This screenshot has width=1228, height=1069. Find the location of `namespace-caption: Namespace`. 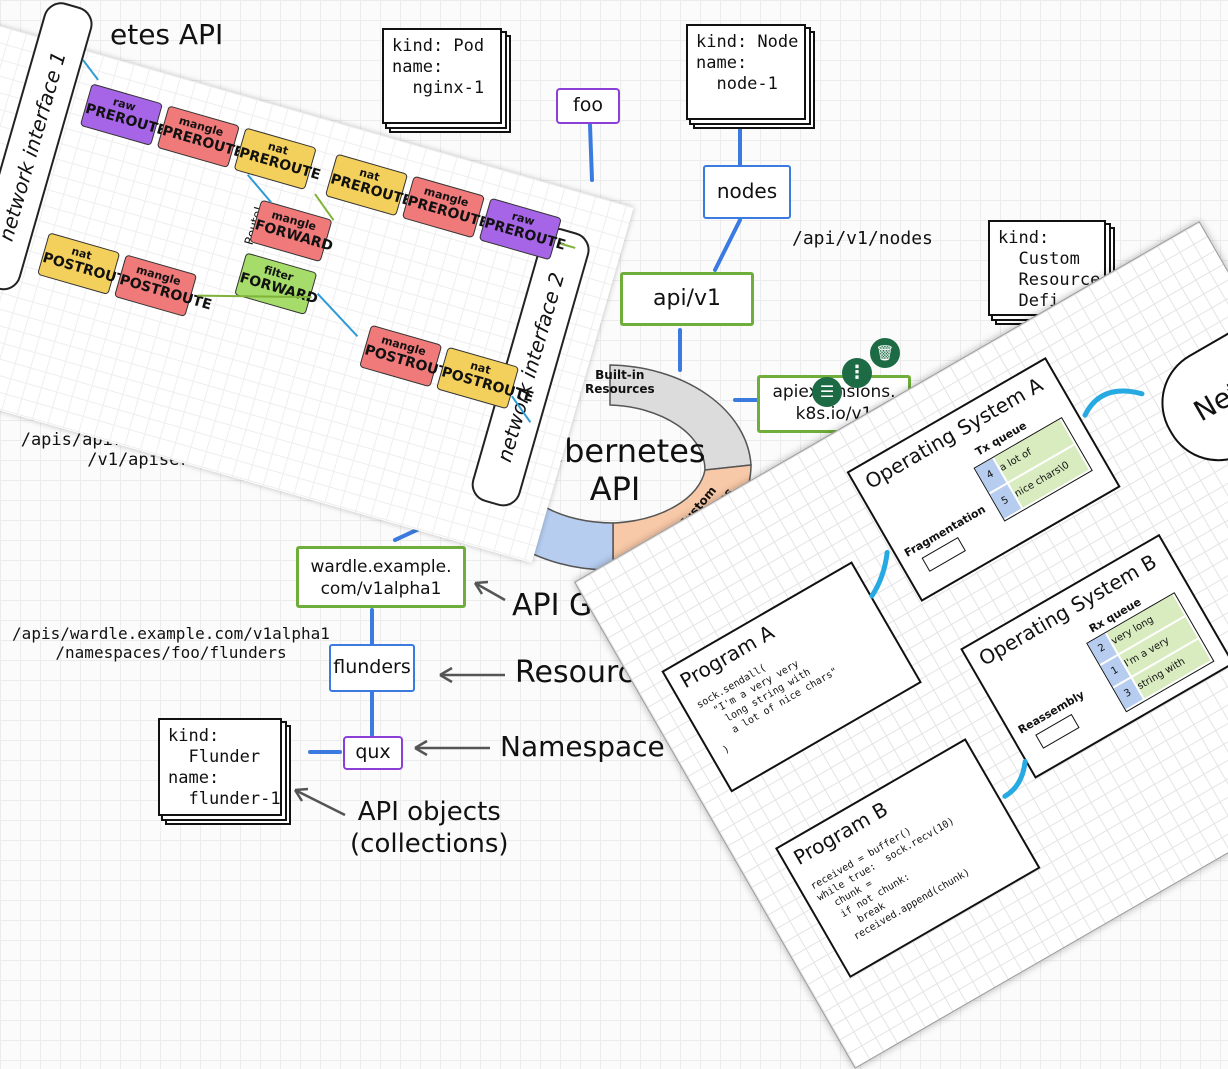

namespace-caption: Namespace is located at coordinates (582, 746).